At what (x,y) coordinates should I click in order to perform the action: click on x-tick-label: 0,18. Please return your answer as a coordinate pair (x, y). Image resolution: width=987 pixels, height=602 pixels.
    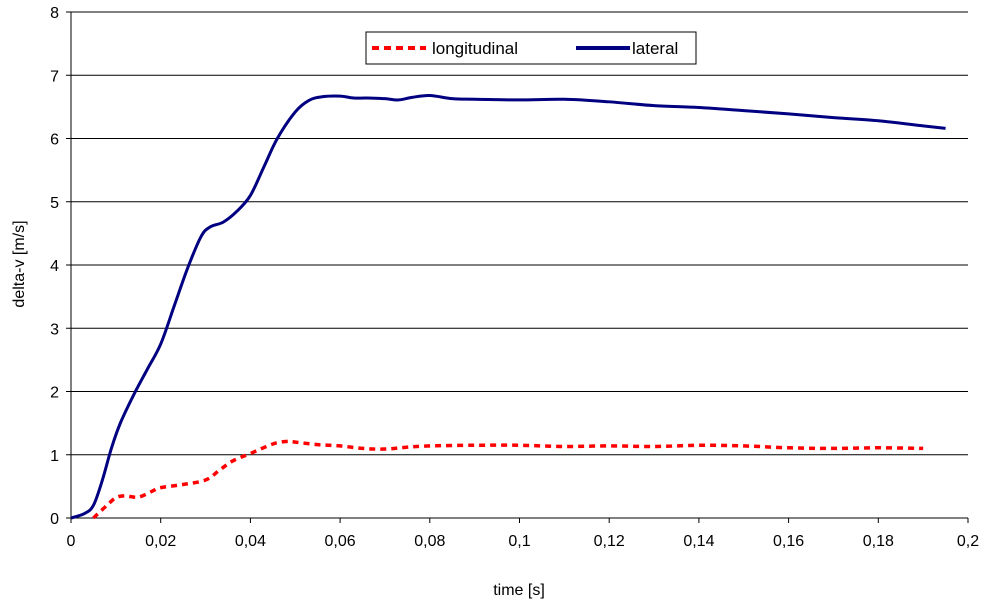
    Looking at the image, I should click on (878, 541).